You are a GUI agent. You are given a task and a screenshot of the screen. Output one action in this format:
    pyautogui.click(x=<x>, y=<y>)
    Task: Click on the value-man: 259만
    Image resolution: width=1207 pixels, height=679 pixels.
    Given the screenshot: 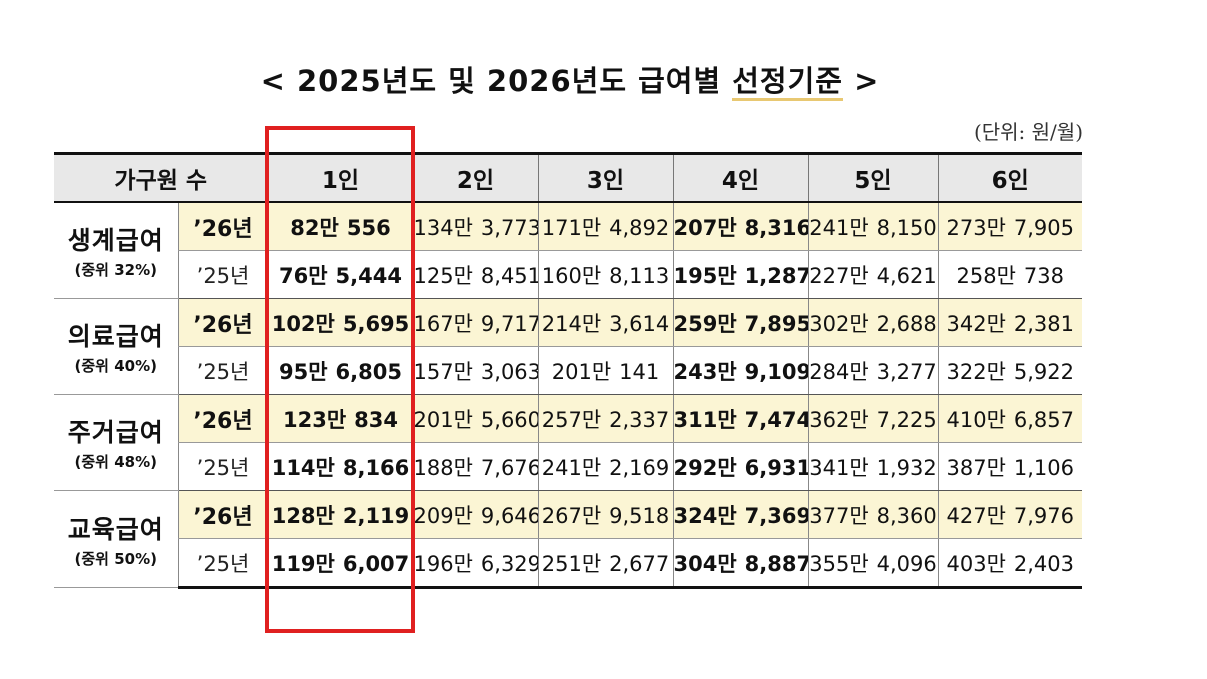 What is the action you would take?
    pyautogui.click(x=705, y=323)
    